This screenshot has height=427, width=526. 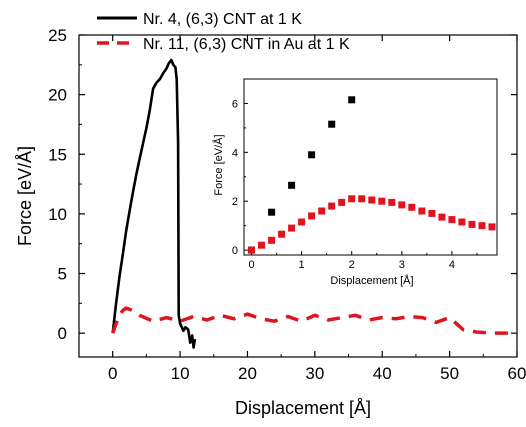 What do you see at coordinates (235, 251) in the screenshot?
I see `inset-y-tick-label-0: 0` at bounding box center [235, 251].